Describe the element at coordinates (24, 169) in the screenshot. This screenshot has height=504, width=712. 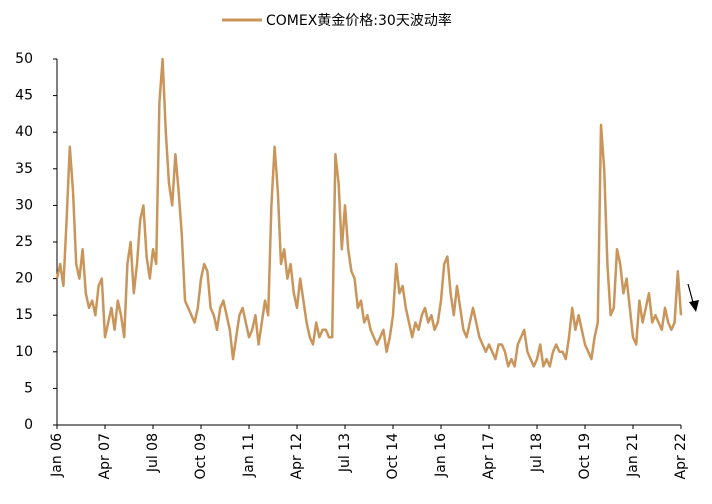
I see `y-tick-label: 35` at that location.